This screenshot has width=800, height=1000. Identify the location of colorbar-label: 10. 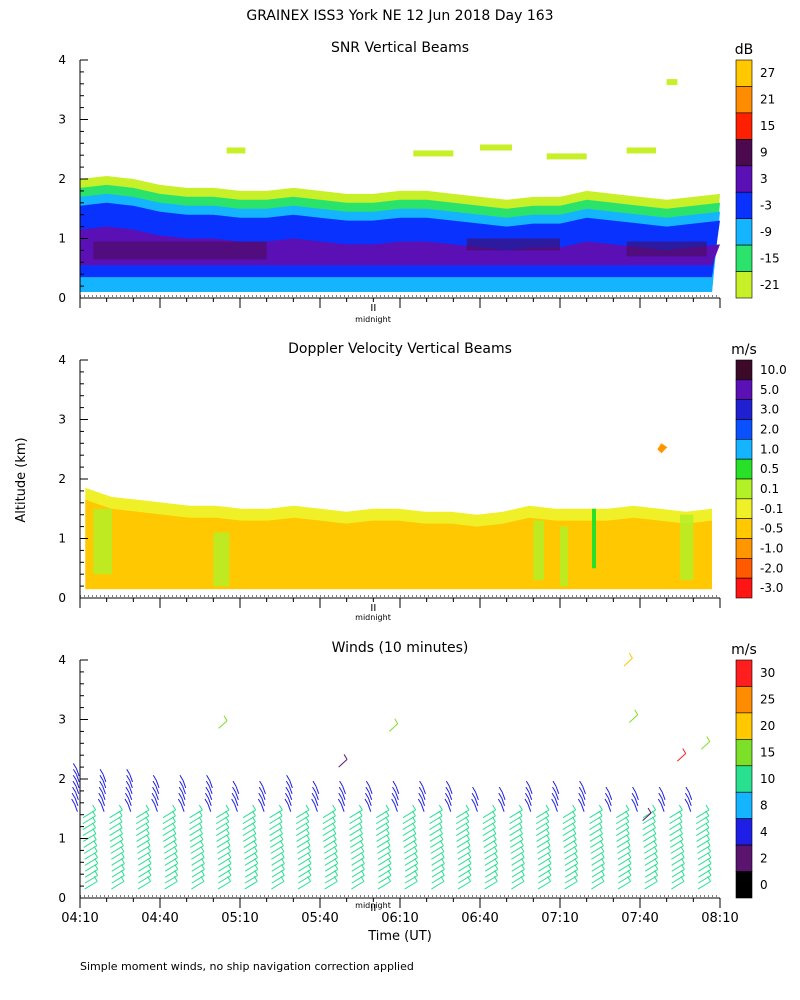
(767, 779).